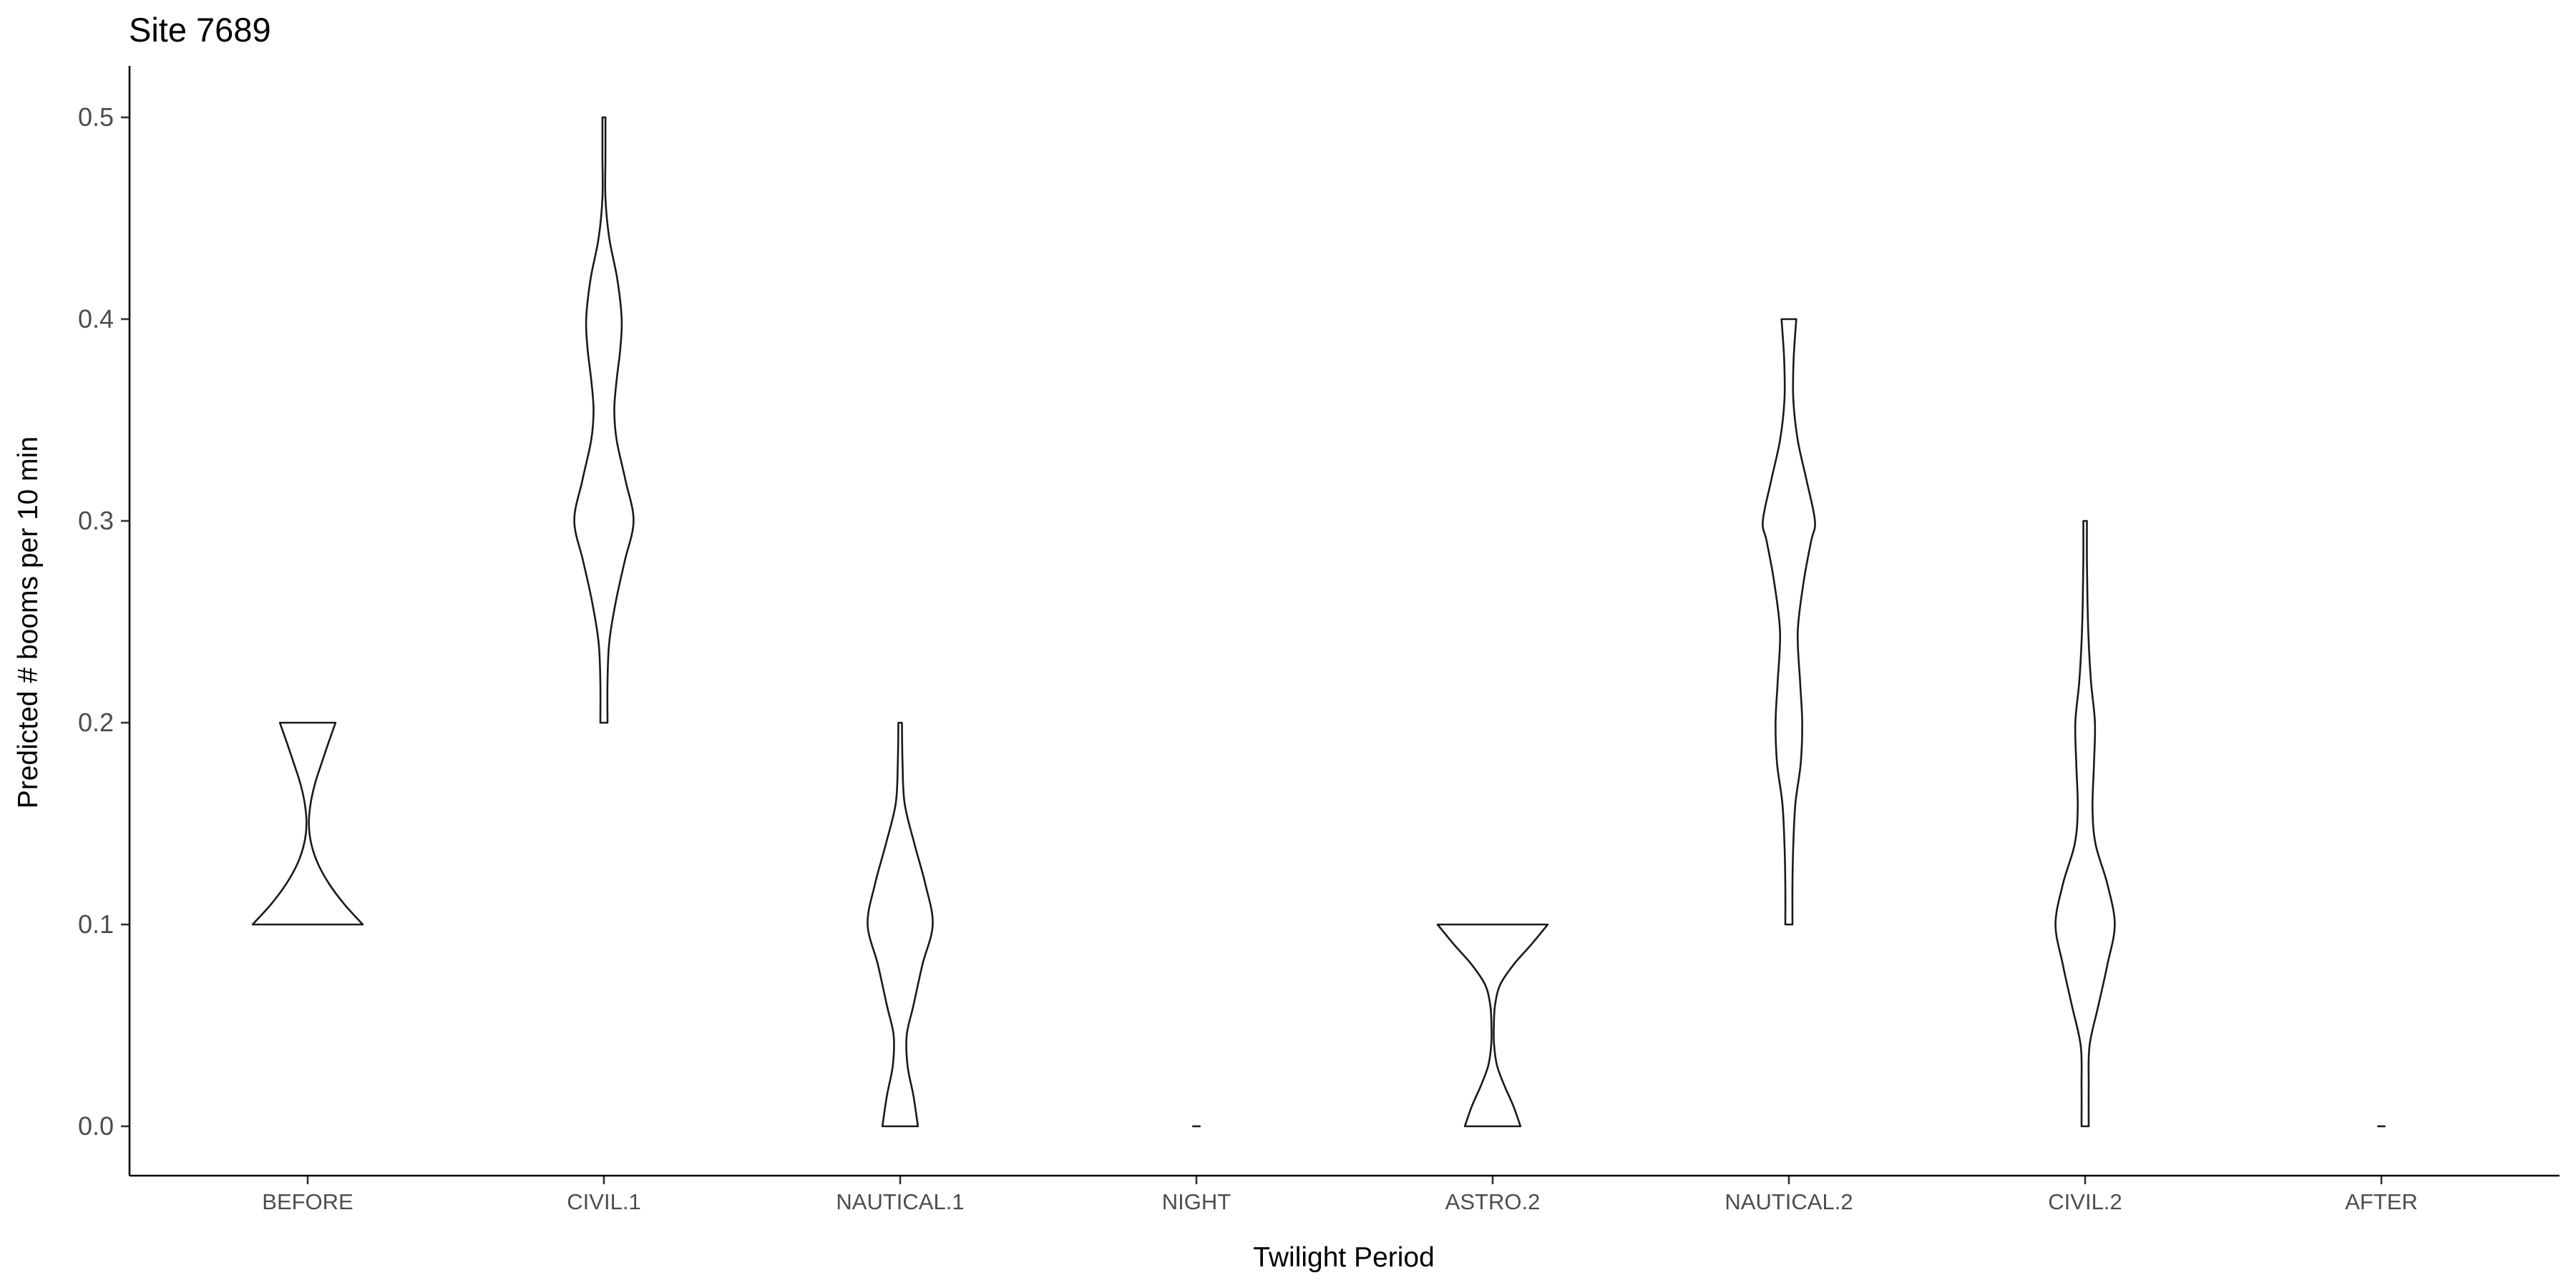 This screenshot has width=2576, height=1288. Describe the element at coordinates (96, 117) in the screenshot. I see `y-tick-label: 0.5` at that location.